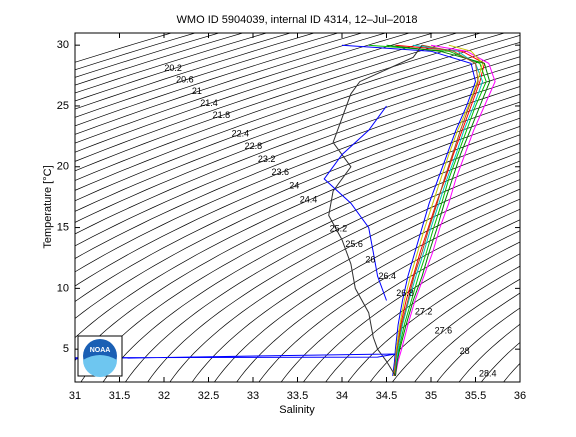 Image resolution: width=576 pixels, height=437 pixels. I want to click on x-tick-label: 33, so click(253, 396).